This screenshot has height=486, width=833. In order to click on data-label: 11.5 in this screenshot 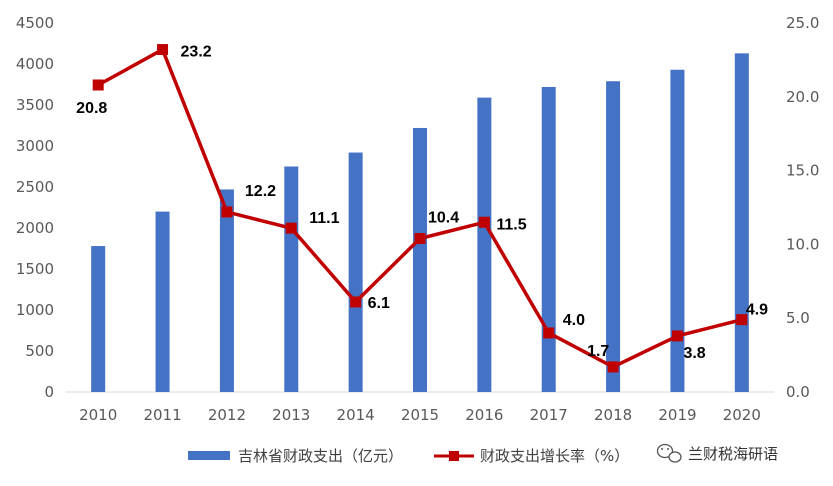, I will do `click(511, 224)`.